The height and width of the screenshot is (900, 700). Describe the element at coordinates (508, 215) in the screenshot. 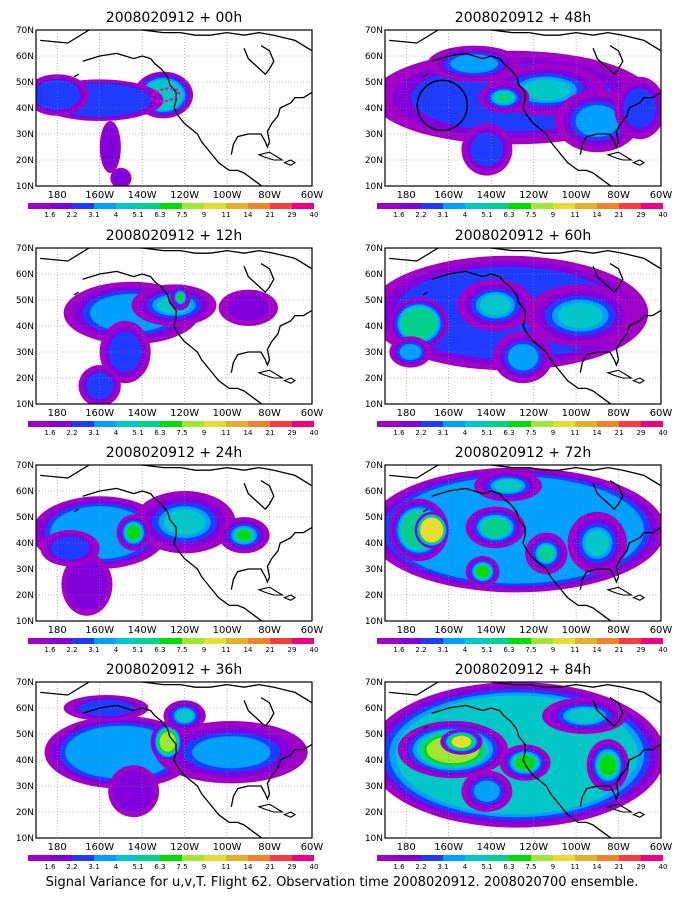

I see `colorbar-label: 6.3` at that location.